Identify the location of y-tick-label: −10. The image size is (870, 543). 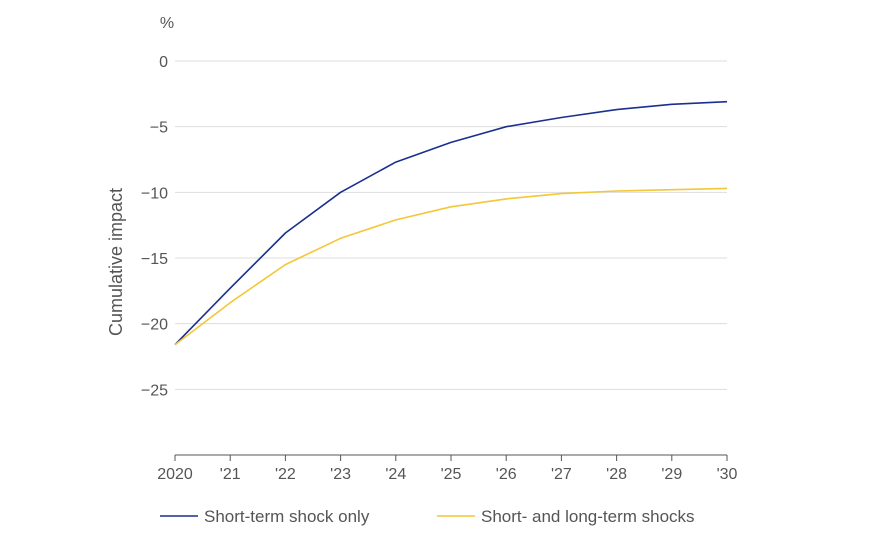
(154, 193).